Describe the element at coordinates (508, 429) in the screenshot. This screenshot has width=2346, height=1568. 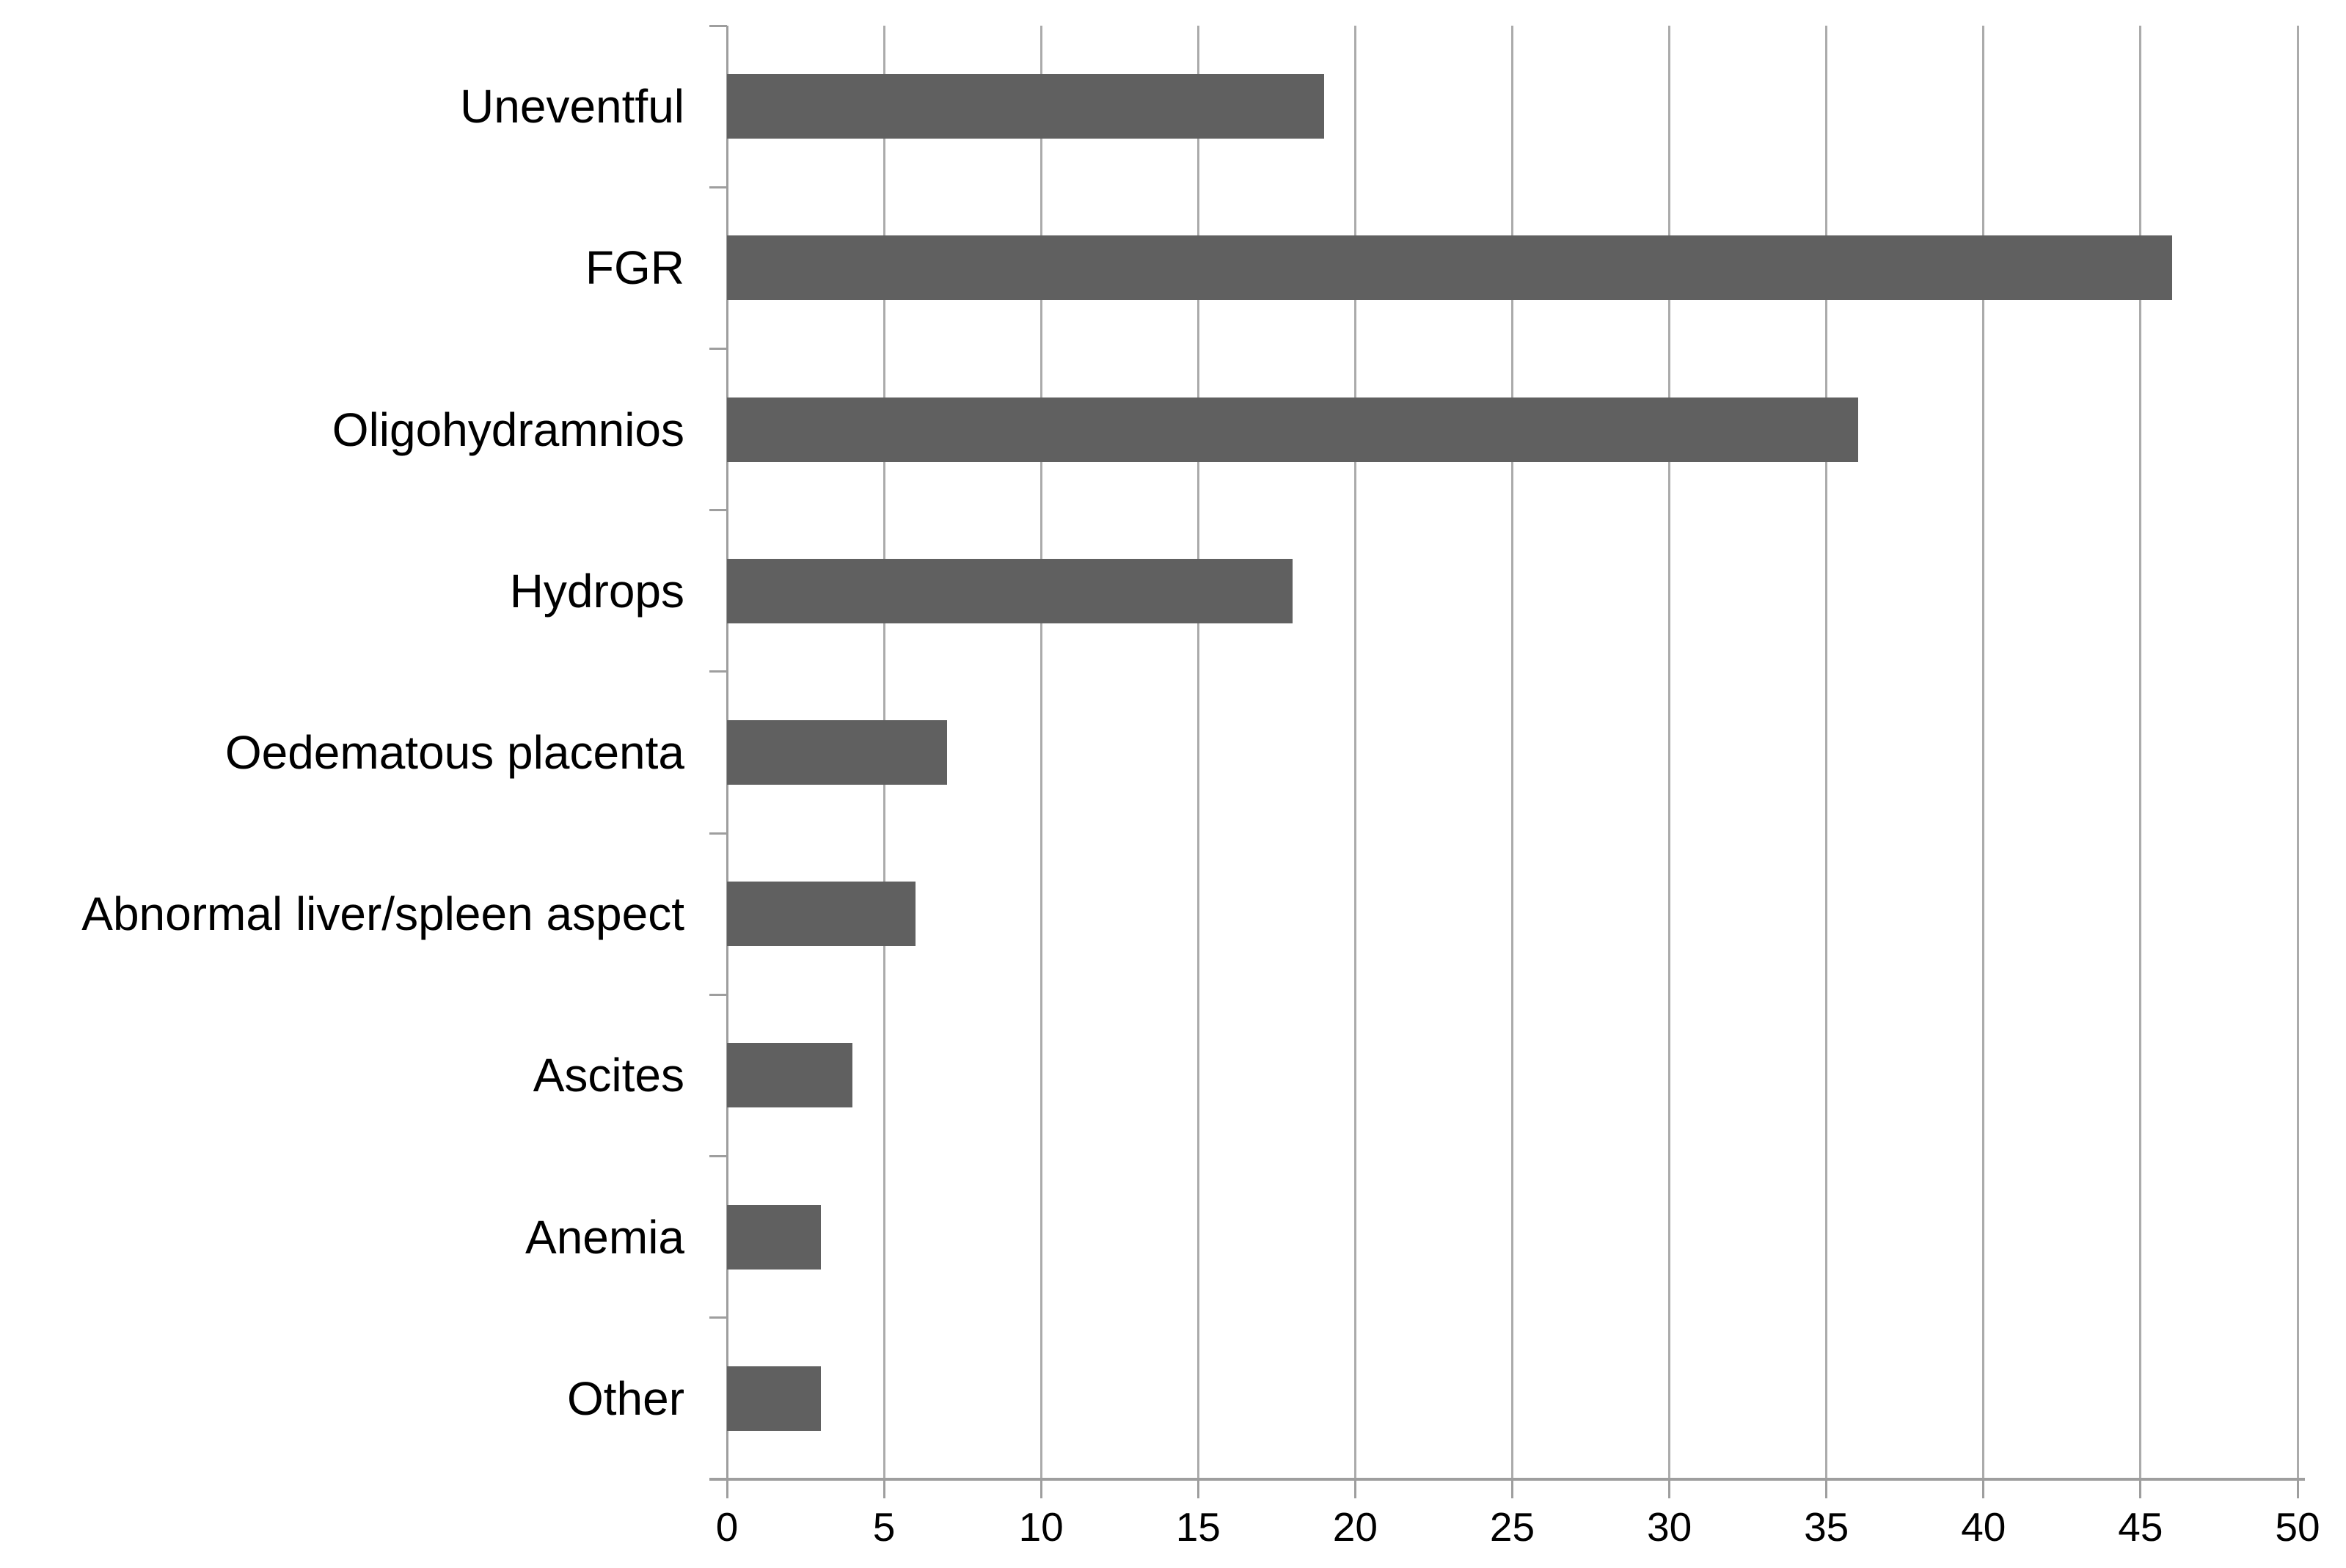
I see `category-label-oligohydramnios: Oligohydramnios` at that location.